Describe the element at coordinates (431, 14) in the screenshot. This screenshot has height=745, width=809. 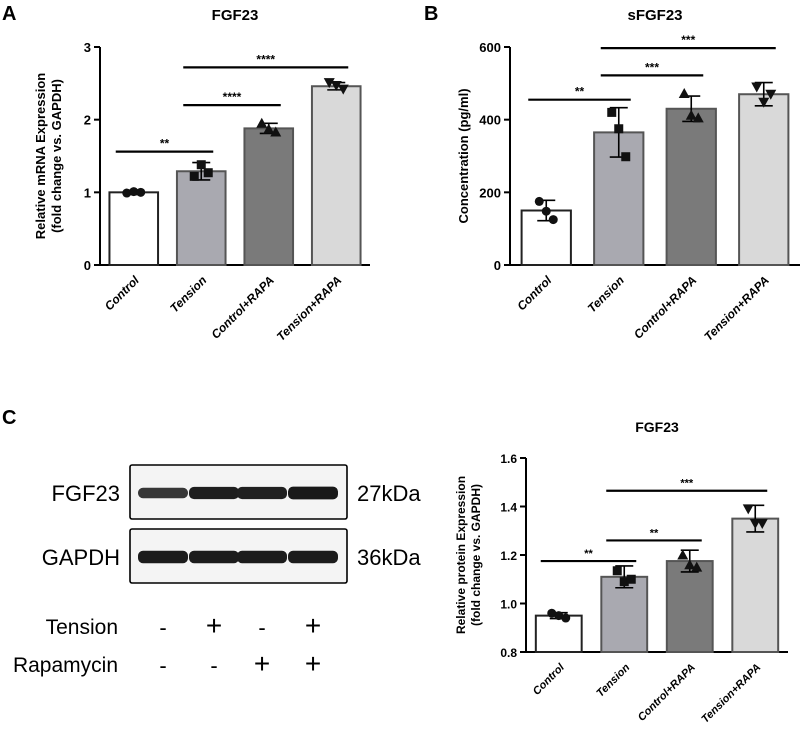
I see `panel-letter-b: B` at that location.